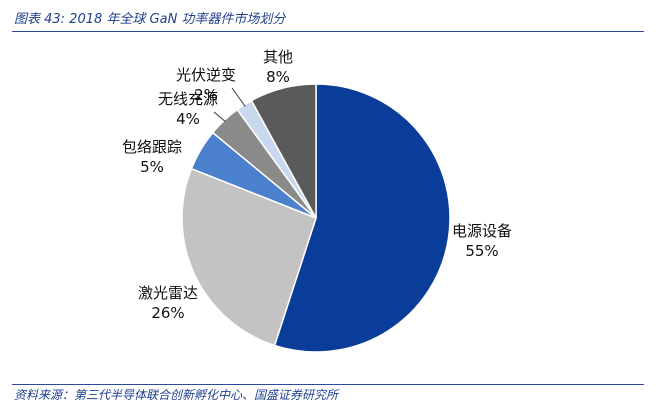 The width and height of the screenshot is (658, 409). Describe the element at coordinates (188, 119) in the screenshot. I see `slice-value-label: 4%` at that location.